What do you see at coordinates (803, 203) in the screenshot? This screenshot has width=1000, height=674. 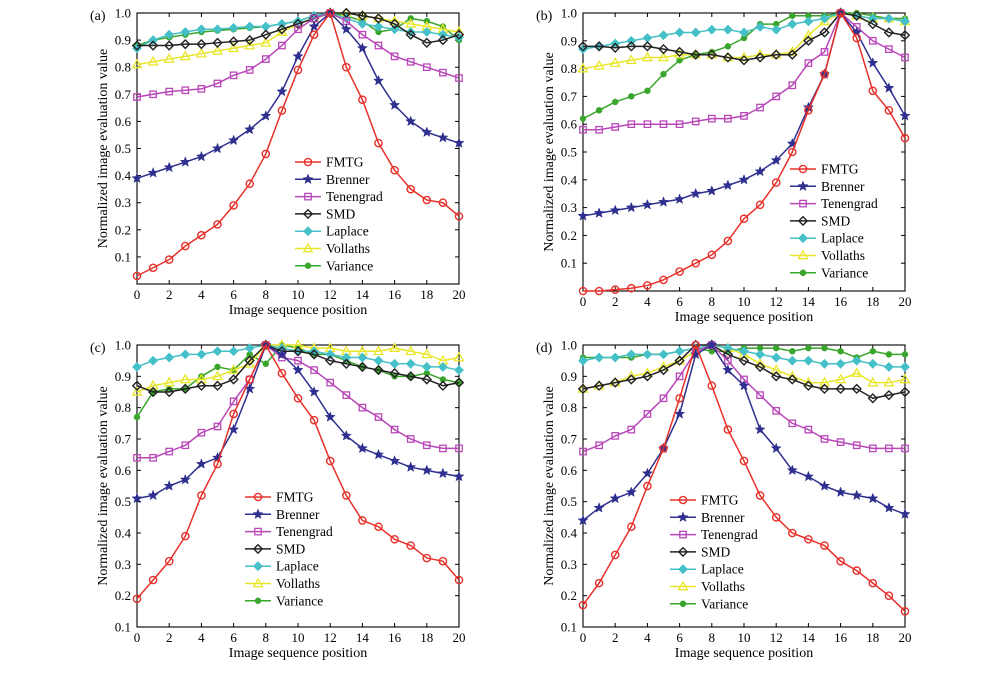 I see `legend-marker-tenengrad` at bounding box center [803, 203].